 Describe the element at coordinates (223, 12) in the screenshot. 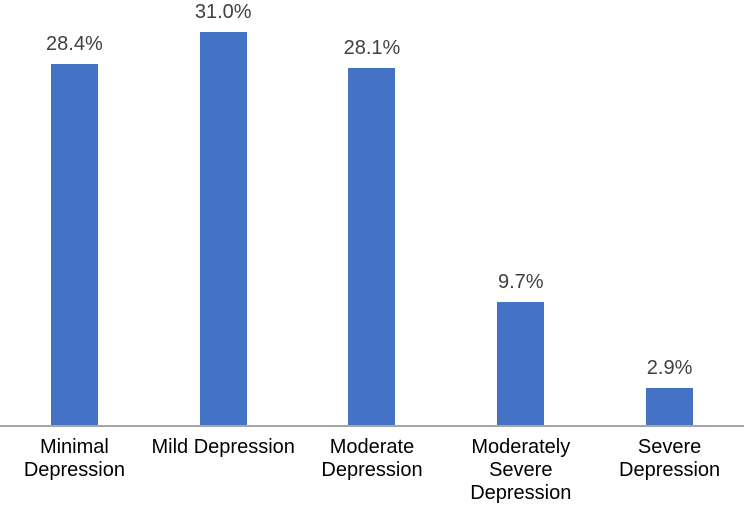

I see `data-label-mild-depression: 31.0%` at that location.